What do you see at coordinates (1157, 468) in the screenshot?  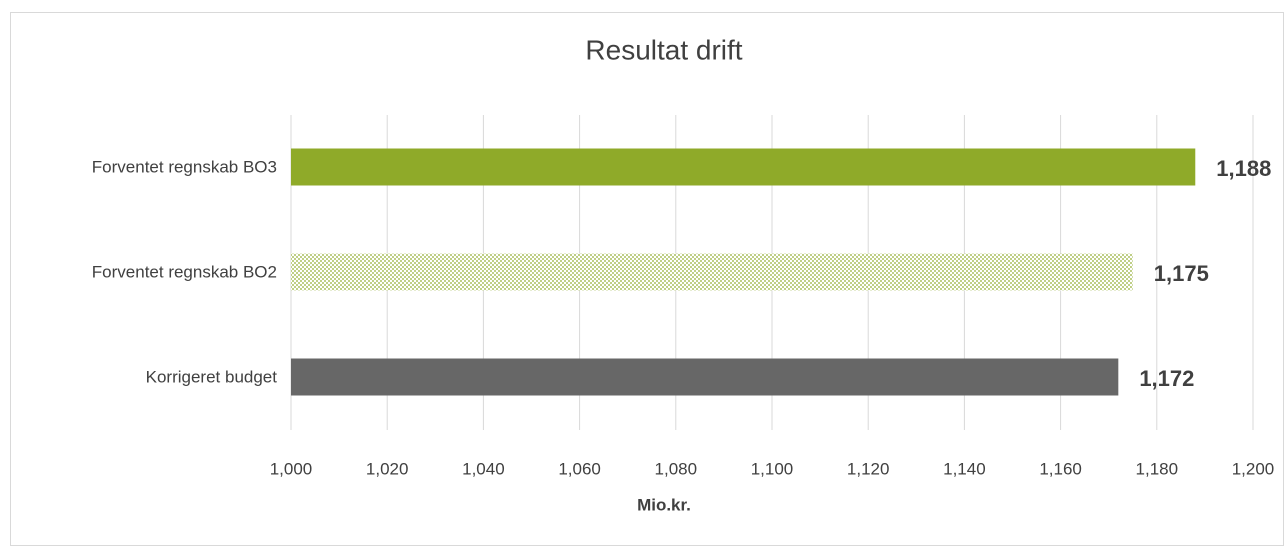 I see `x-tick-label: 1,180` at bounding box center [1157, 468].